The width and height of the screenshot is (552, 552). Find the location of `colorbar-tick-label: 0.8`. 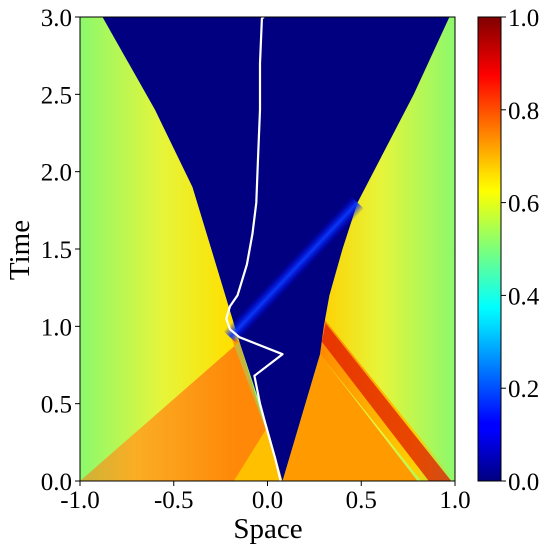

colorbar-tick-label: 0.8 is located at coordinates (523, 111).